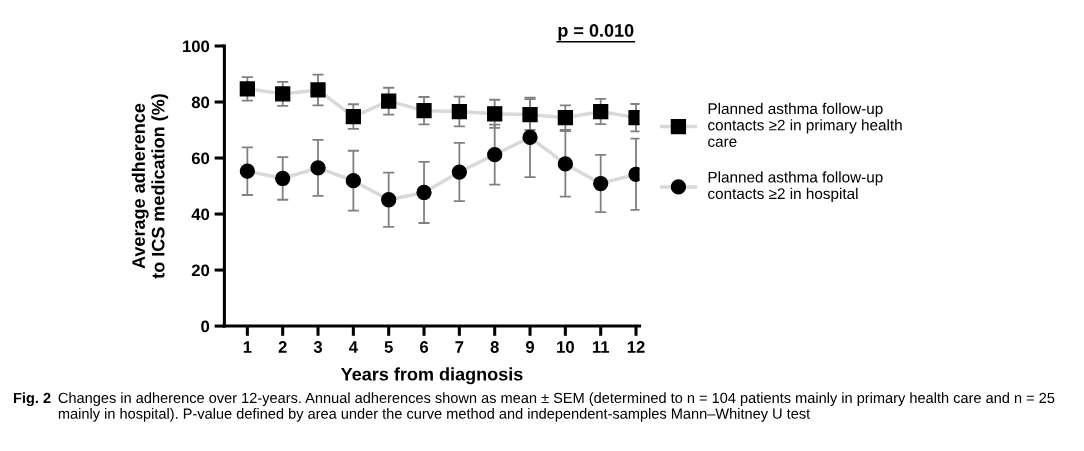 Image resolution: width=1084 pixels, height=451 pixels. What do you see at coordinates (200, 270) in the screenshot?
I see `y-tick-label: 20` at bounding box center [200, 270].